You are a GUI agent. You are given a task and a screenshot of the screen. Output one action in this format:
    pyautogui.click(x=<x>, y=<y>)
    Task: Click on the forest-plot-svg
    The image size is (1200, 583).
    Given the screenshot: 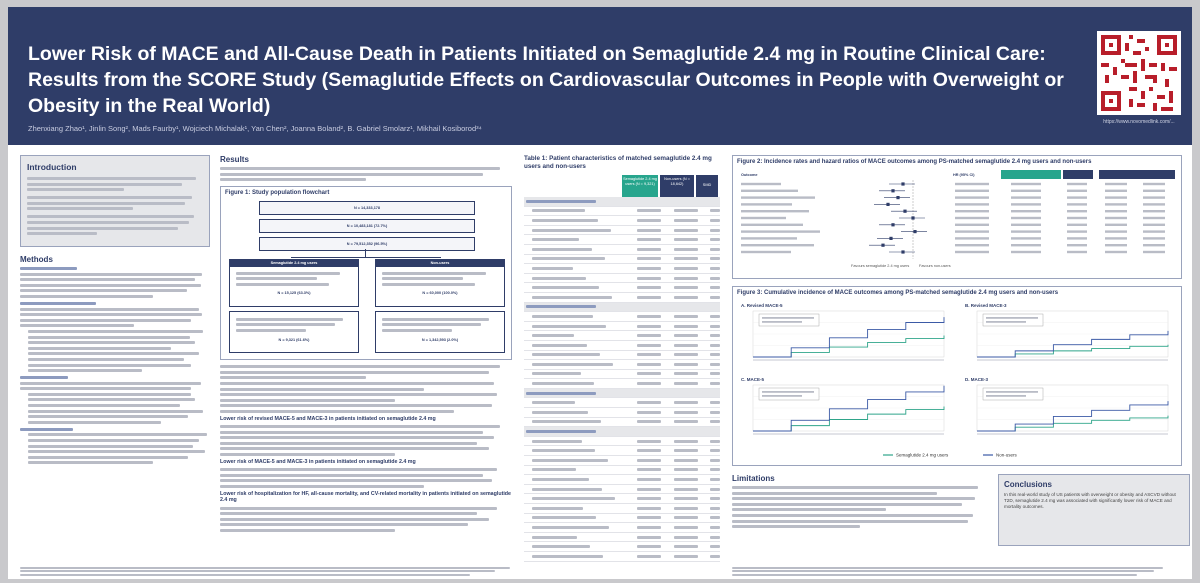 What is the action you would take?
    pyautogui.click(x=953, y=219)
    